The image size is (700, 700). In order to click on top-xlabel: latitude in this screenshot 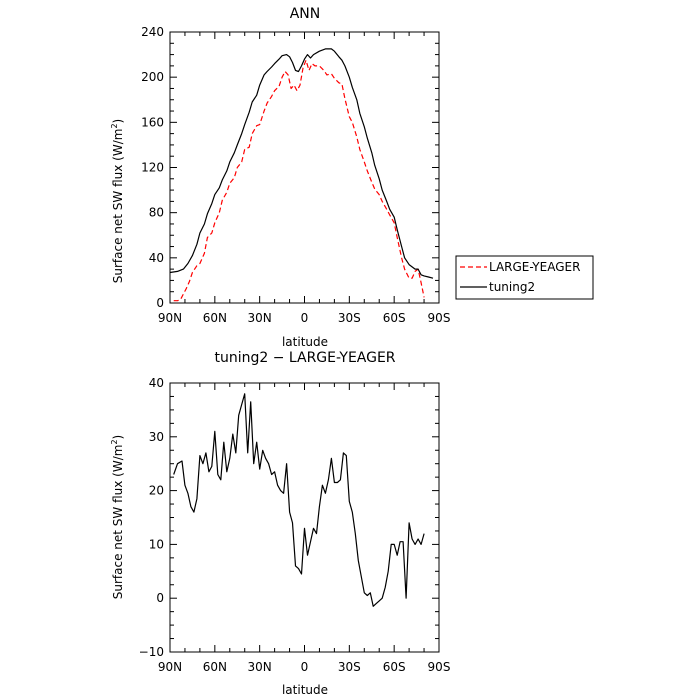, I will do `click(305, 342)`.